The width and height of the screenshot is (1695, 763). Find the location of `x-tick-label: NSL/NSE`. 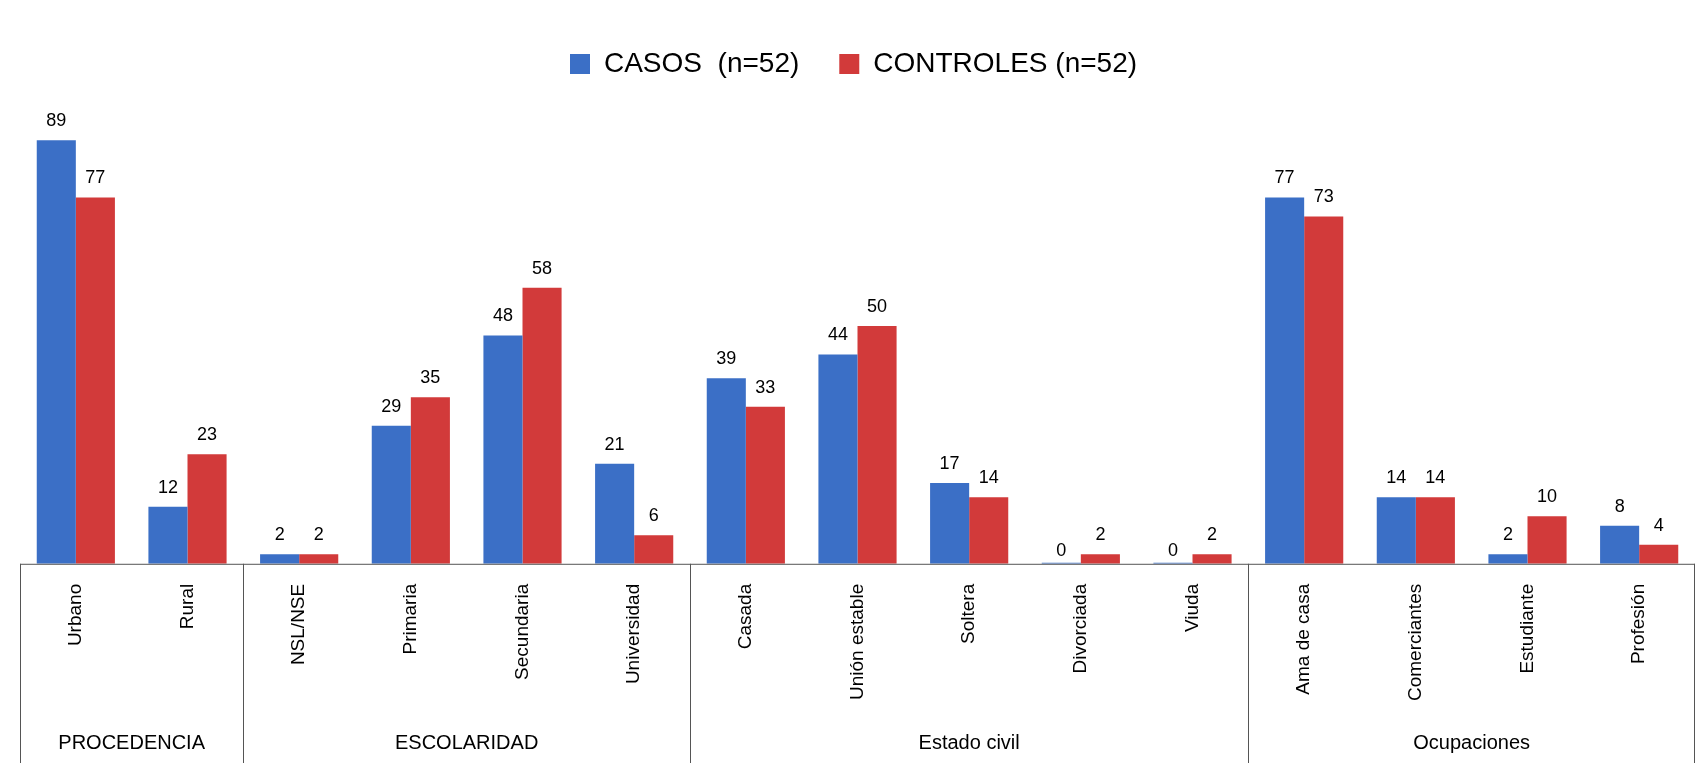

x-tick-label: NSL/NSE is located at coordinates (298, 624).